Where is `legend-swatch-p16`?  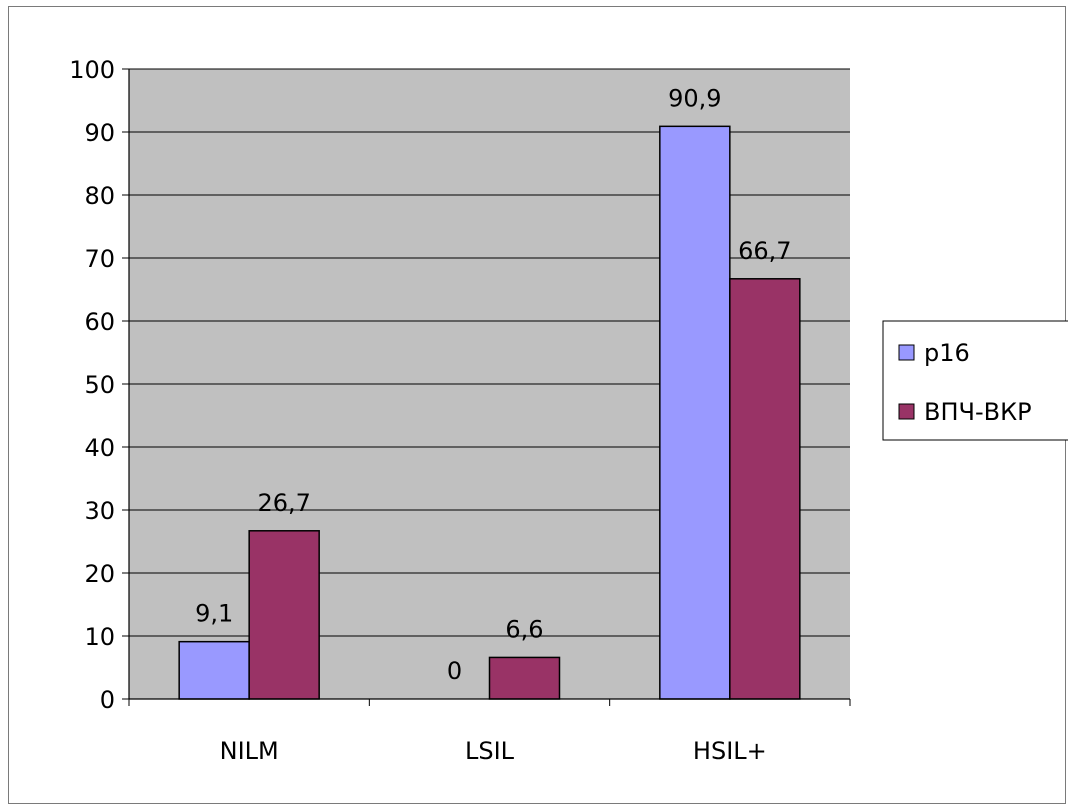 legend-swatch-p16 is located at coordinates (906, 352).